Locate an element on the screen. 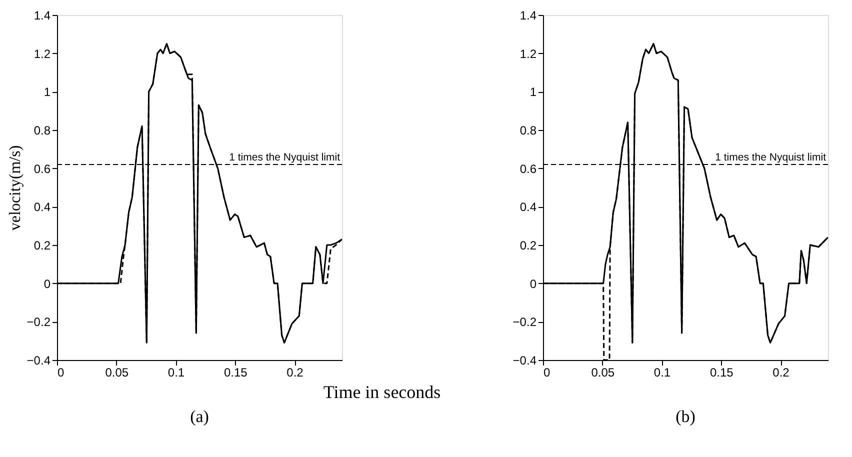 This screenshot has width=852, height=457. text: (b) is located at coordinates (686, 416).